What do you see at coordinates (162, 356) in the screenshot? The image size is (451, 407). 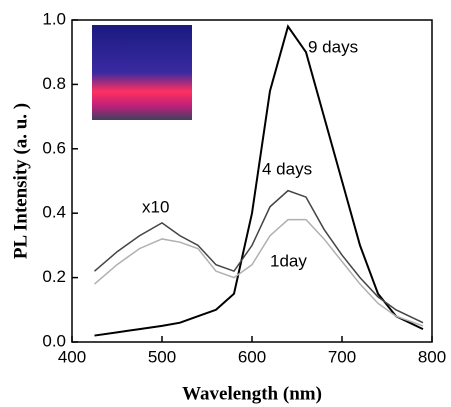 I see `x-tick-label: 500` at bounding box center [162, 356].